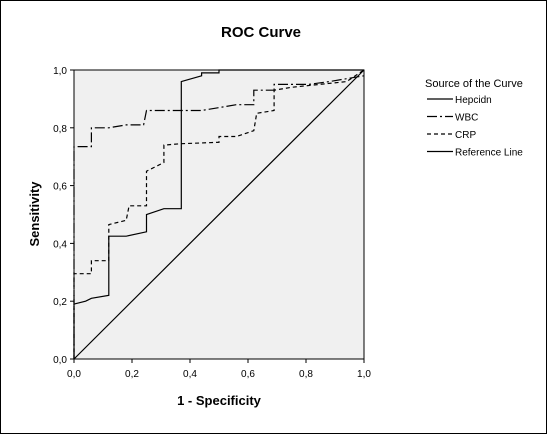 The width and height of the screenshot is (547, 438). Describe the element at coordinates (219, 369) in the screenshot. I see `x-axis-ticks: 0,0 0,2 0,4 0,6 0,8 1,0` at that location.